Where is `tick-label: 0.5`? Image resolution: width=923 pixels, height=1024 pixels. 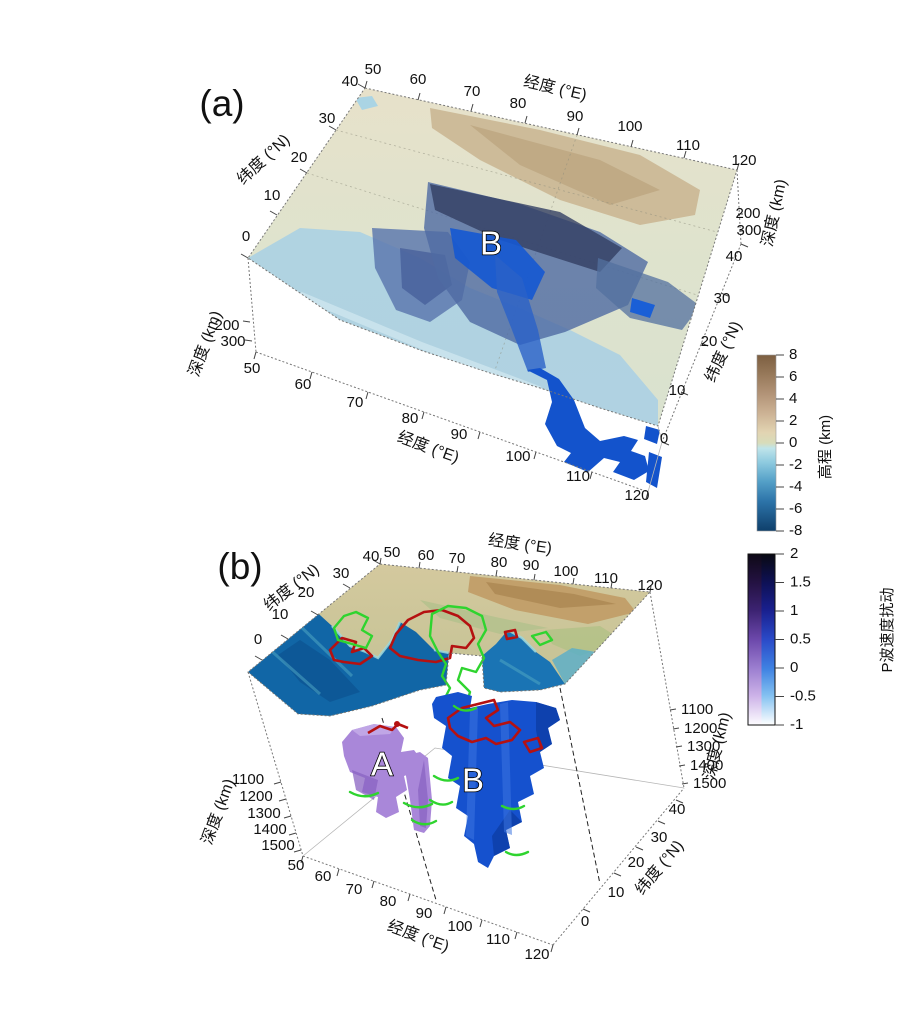
tick-label: 0.5 is located at coordinates (800, 638).